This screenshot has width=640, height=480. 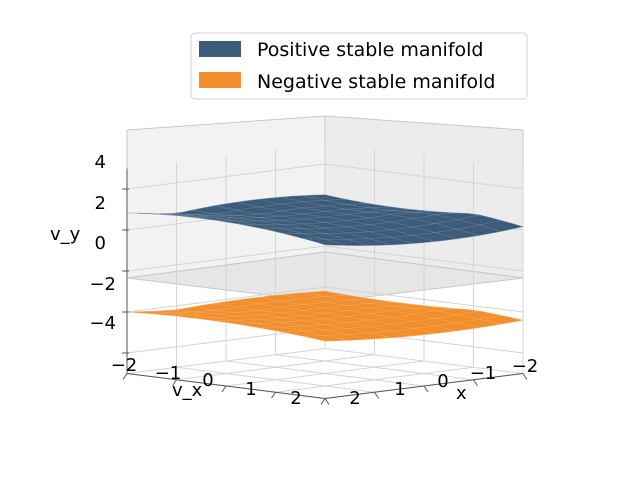 I want to click on vx-tick-labels: −2 −1 0 1 2, so click(x=206, y=382).